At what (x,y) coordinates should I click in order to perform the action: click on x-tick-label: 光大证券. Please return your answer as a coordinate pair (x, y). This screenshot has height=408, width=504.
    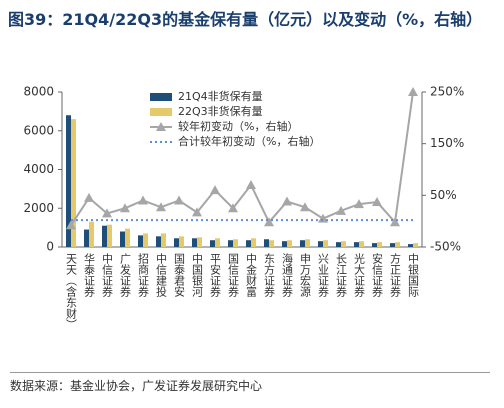
    Looking at the image, I should click on (359, 274).